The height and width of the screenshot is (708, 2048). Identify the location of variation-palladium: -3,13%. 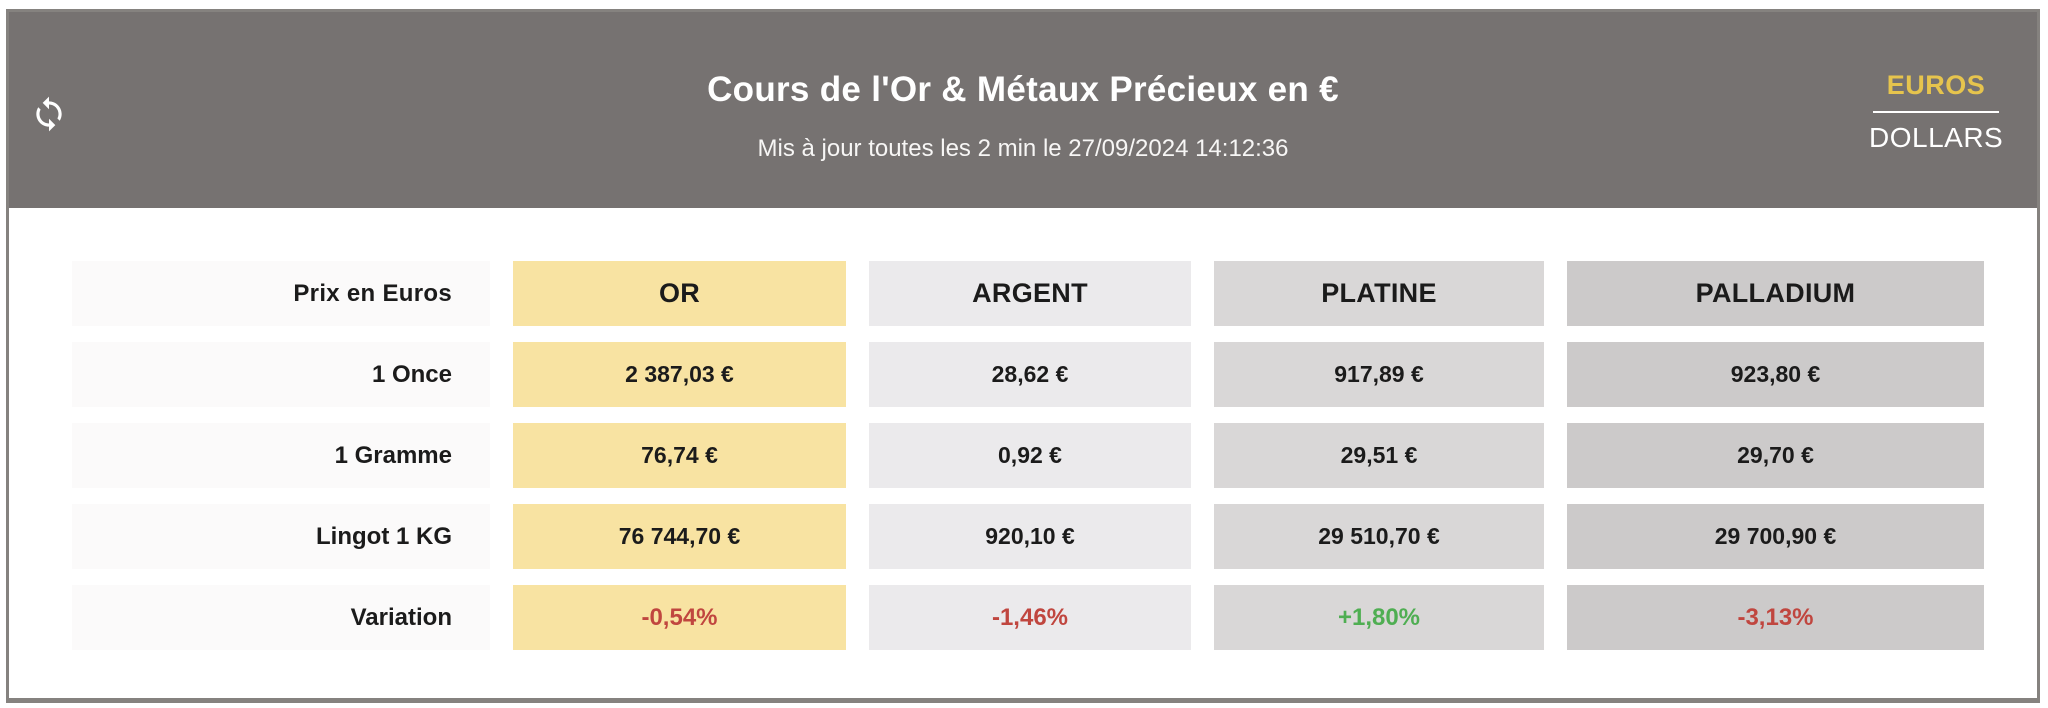
(1775, 617).